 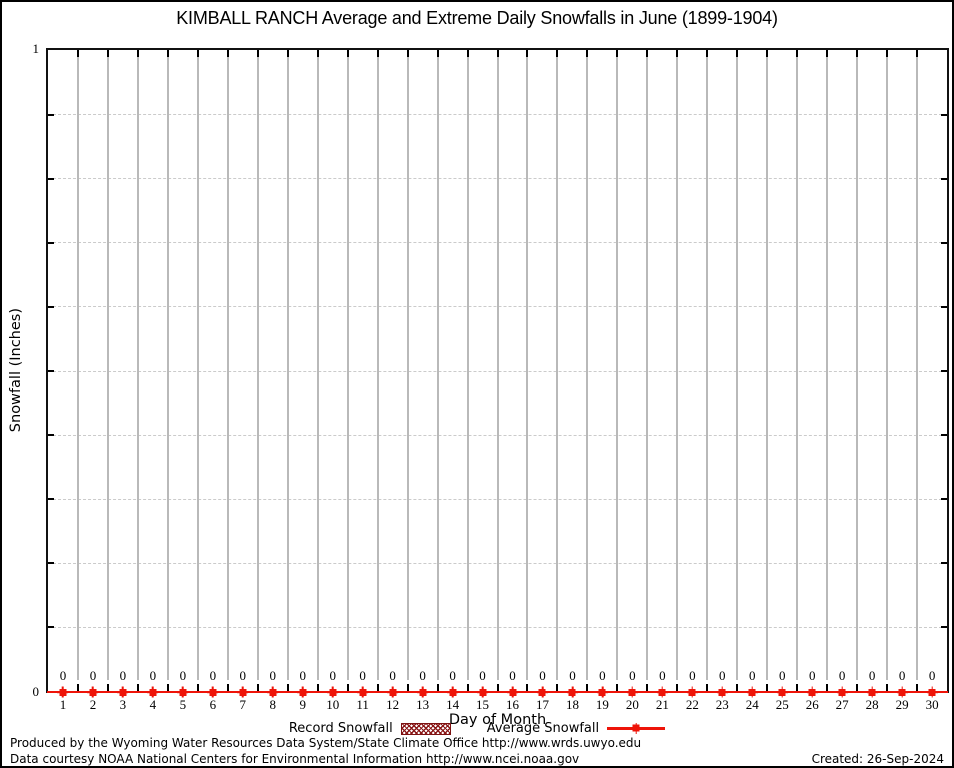 What do you see at coordinates (483, 704) in the screenshot?
I see `x-tick-label: 15` at bounding box center [483, 704].